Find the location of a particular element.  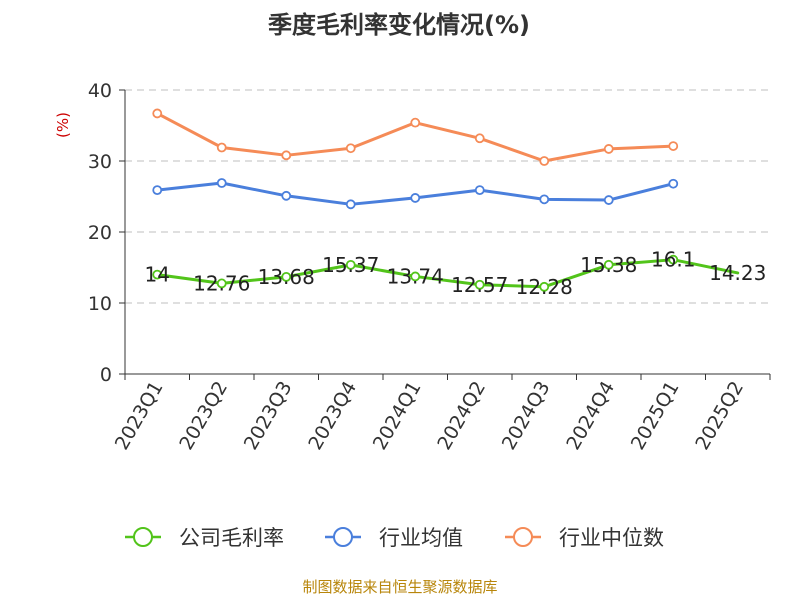

data-label: 15.37 is located at coordinates (350, 265).